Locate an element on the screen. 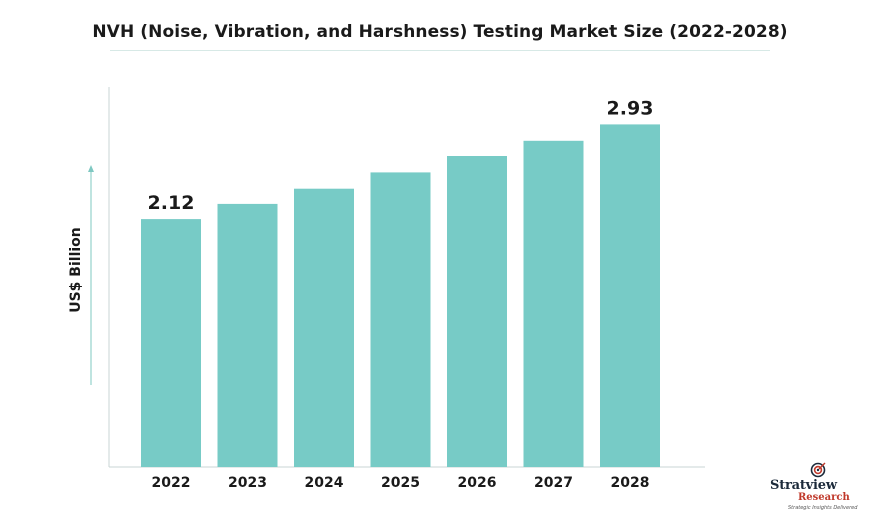 Image resolution: width=880 pixels, height=520 pixels. x-tick-labels: 2022 2023 2024 2025 2026 2027 2028 is located at coordinates (401, 483).